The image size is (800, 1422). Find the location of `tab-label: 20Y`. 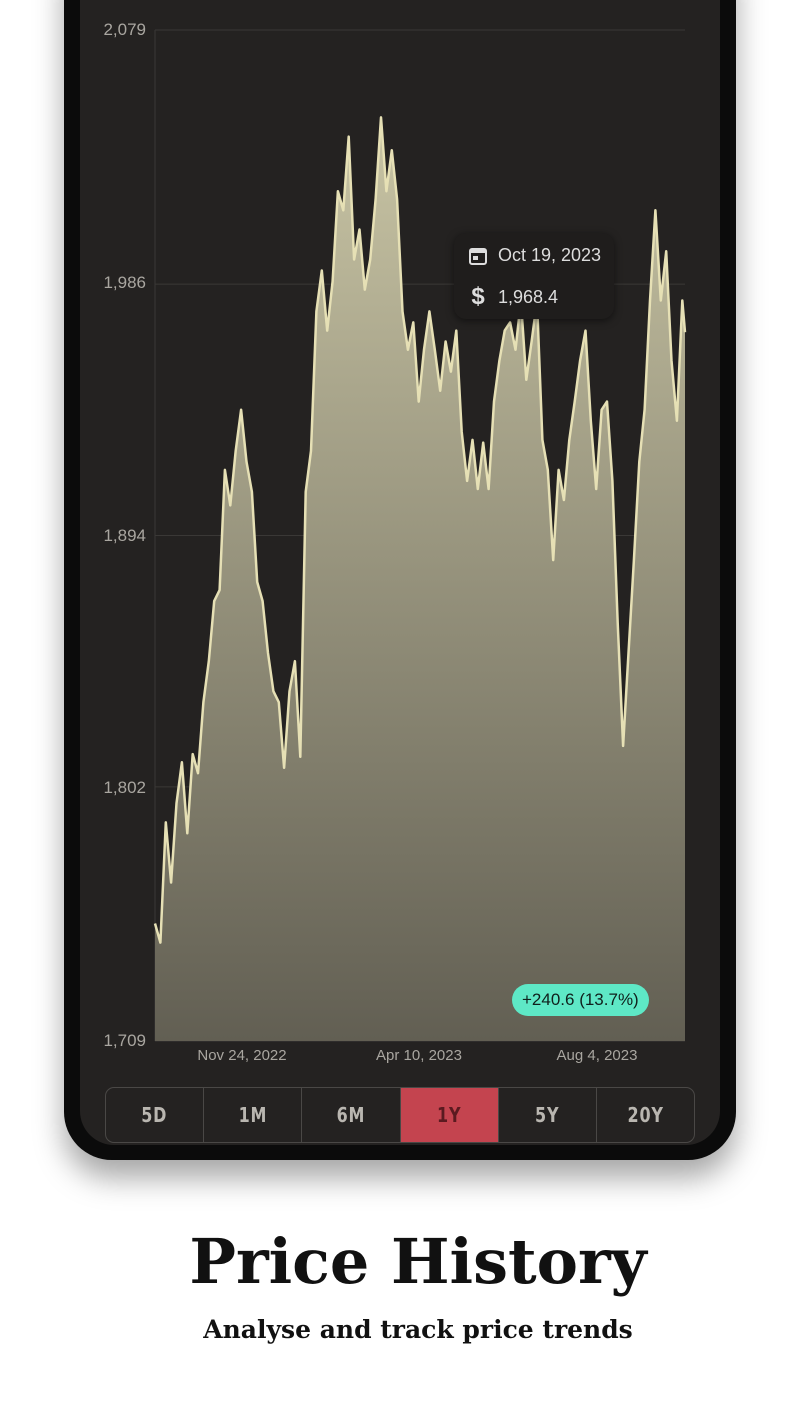

tab-label: 20Y is located at coordinates (645, 1115).